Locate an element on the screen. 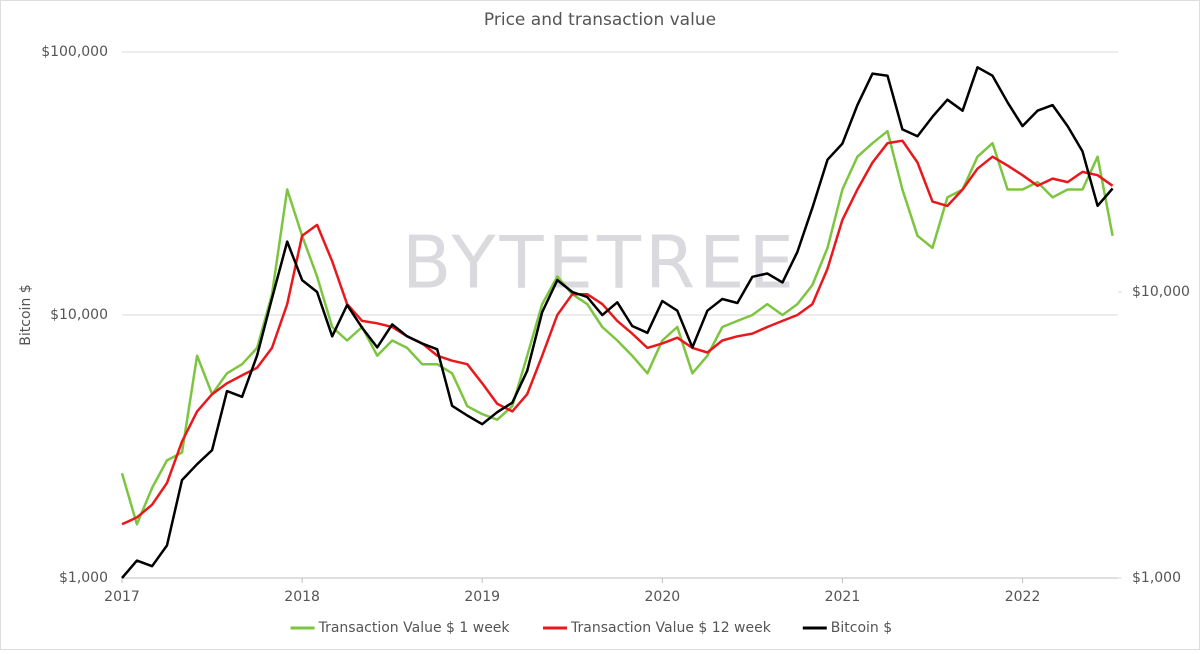  y2-tick-label: $1,000 is located at coordinates (1156, 578).